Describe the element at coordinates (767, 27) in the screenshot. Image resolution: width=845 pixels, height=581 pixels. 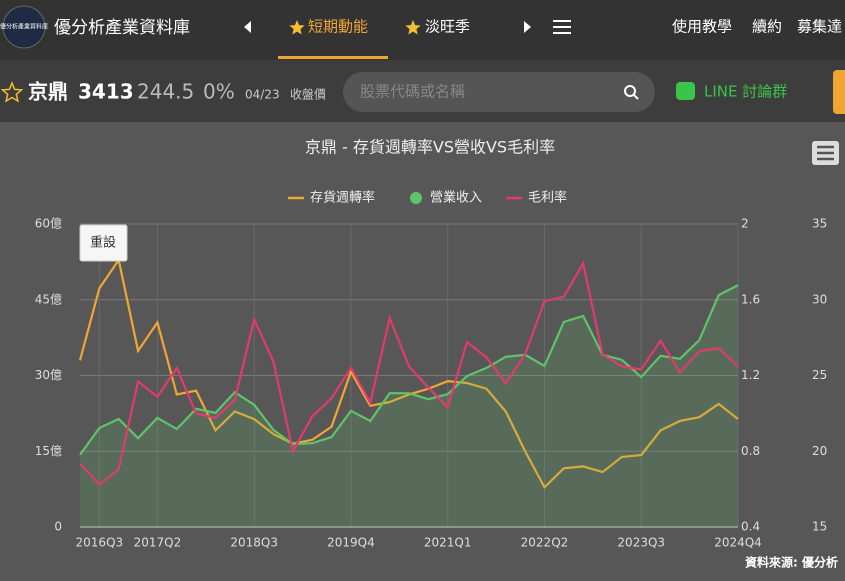
I see `nav-link: 續約` at that location.